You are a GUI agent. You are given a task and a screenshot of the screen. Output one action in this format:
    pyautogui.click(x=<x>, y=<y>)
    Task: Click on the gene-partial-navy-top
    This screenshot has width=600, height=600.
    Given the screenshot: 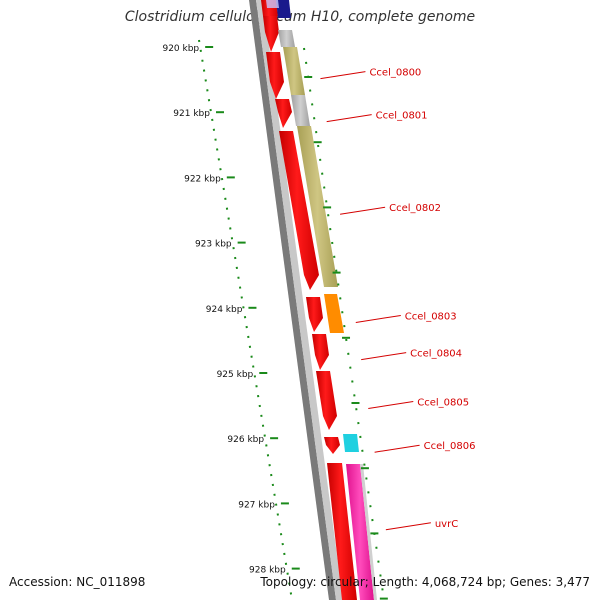 What is the action you would take?
    pyautogui.click(x=283, y=9)
    